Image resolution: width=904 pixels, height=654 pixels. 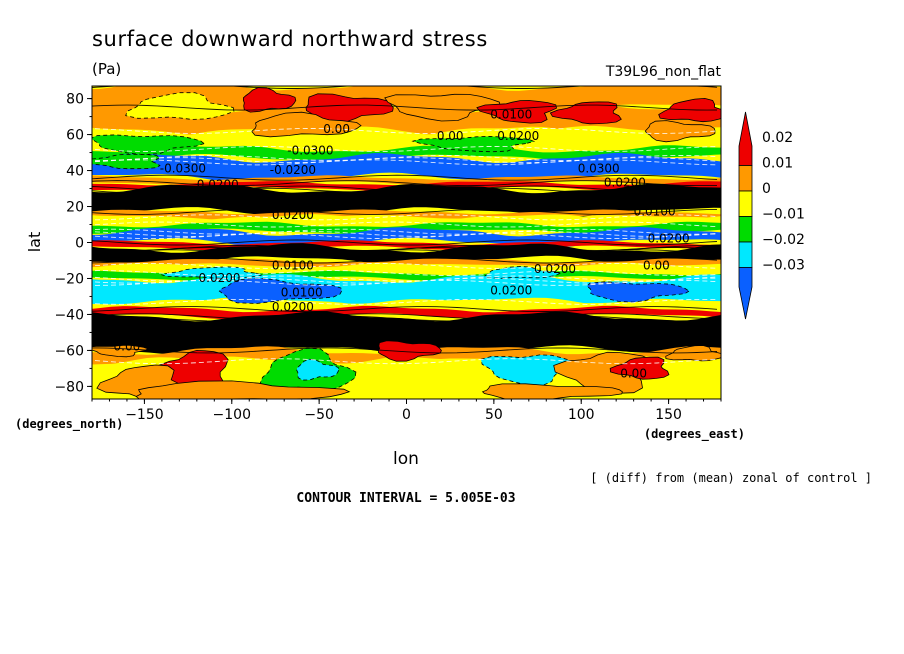 I want to click on x-unit-label: (degrees_east), so click(x=694, y=434).